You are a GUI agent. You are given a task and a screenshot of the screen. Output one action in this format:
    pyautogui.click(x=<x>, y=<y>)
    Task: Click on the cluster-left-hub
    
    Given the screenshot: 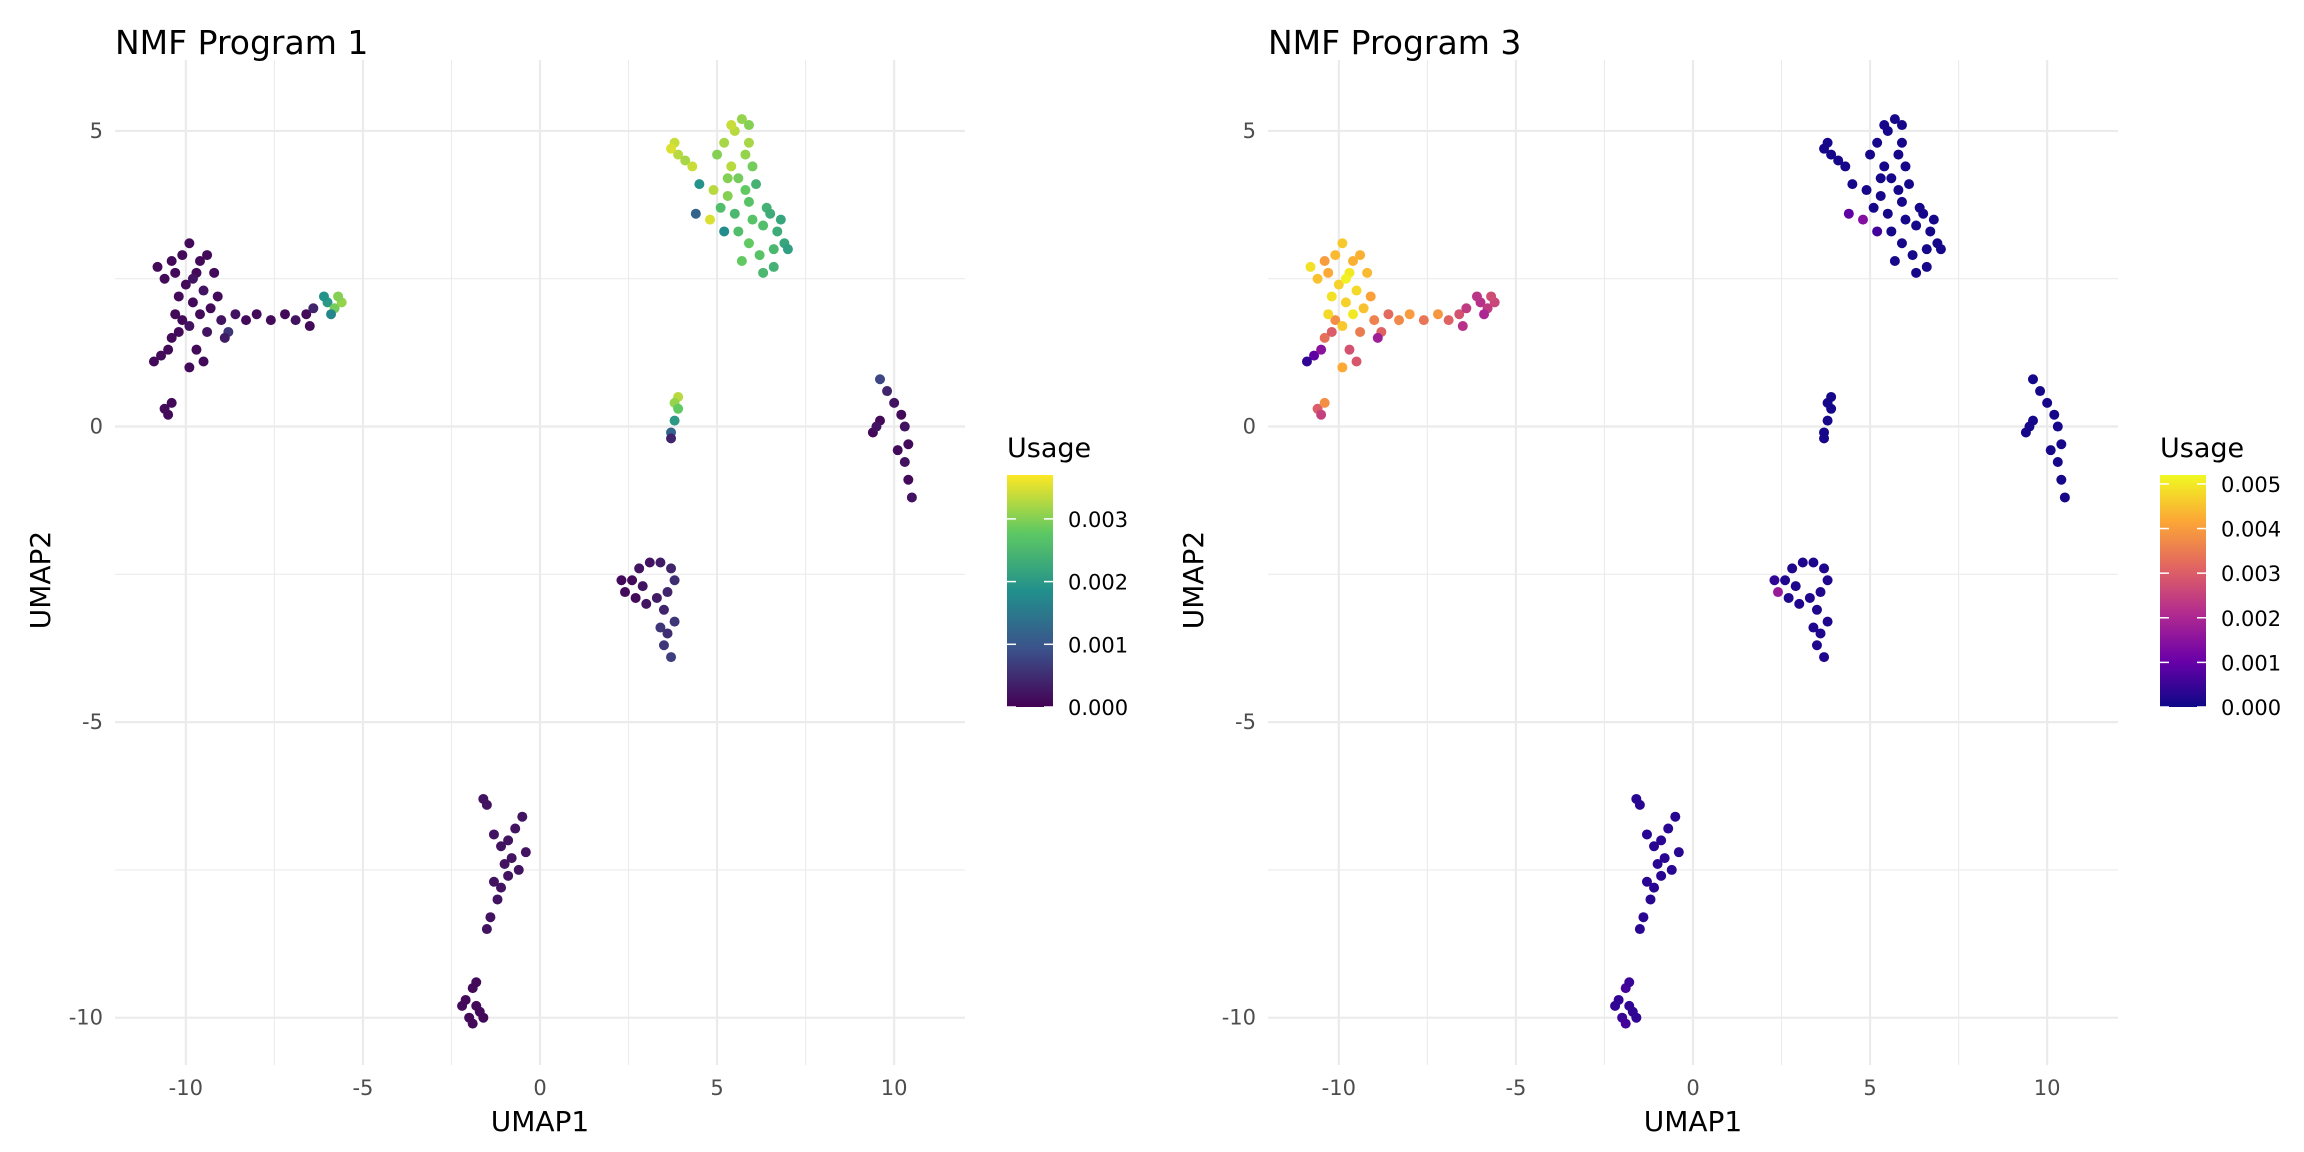 What is the action you would take?
    pyautogui.click(x=233, y=329)
    